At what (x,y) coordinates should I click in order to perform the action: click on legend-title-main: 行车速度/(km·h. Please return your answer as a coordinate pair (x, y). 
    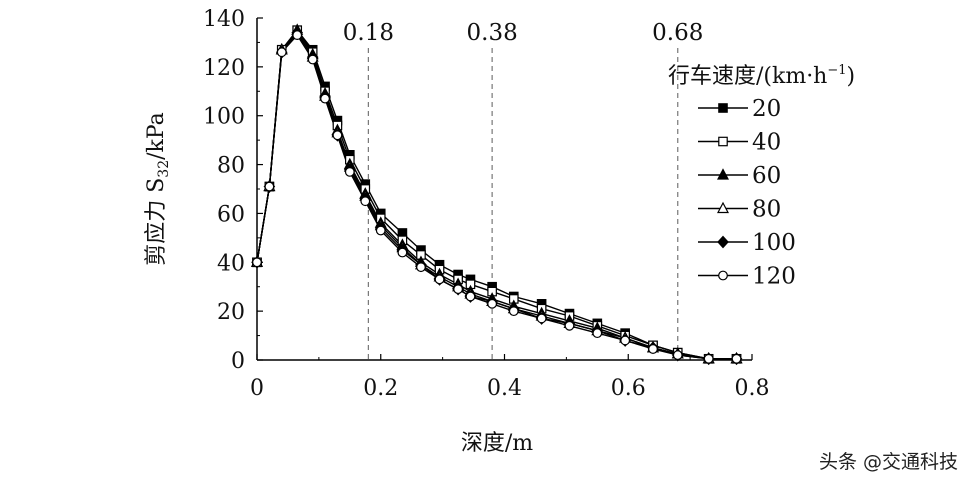
    Looking at the image, I should click on (747, 76).